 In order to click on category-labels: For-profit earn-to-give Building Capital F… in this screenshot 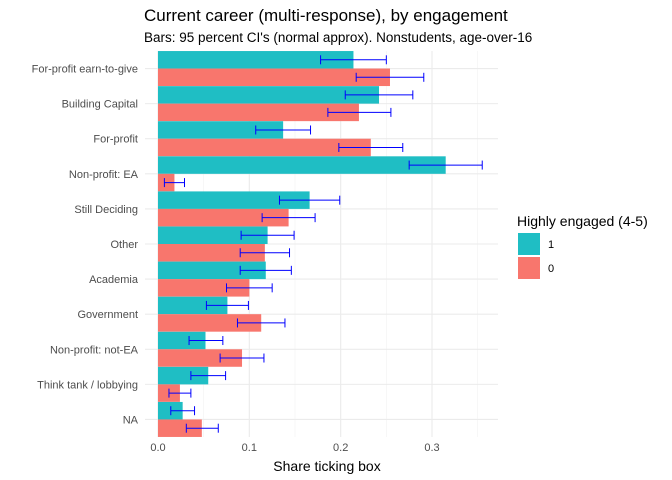, I will do `click(85, 245)`.